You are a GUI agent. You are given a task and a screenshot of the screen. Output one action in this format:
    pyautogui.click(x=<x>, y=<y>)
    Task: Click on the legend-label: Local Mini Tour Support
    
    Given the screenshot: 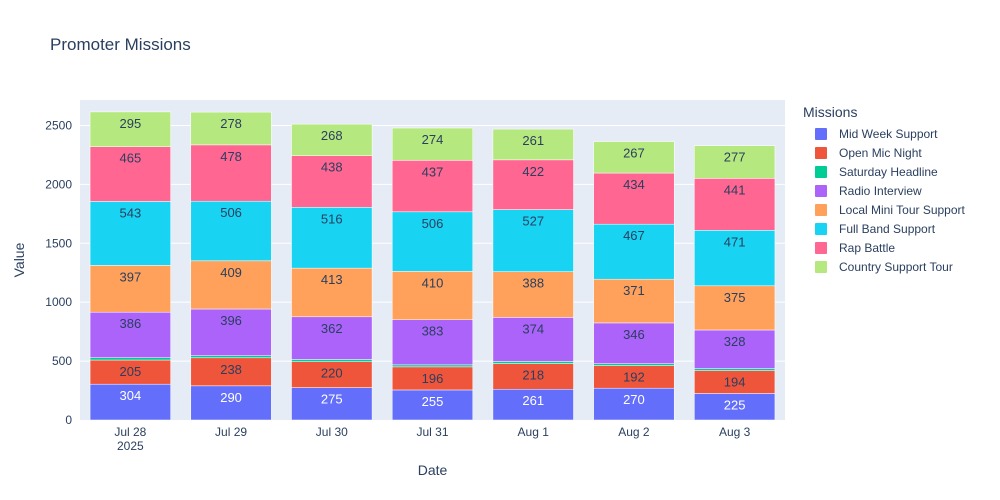 What is the action you would take?
    pyautogui.click(x=902, y=209)
    